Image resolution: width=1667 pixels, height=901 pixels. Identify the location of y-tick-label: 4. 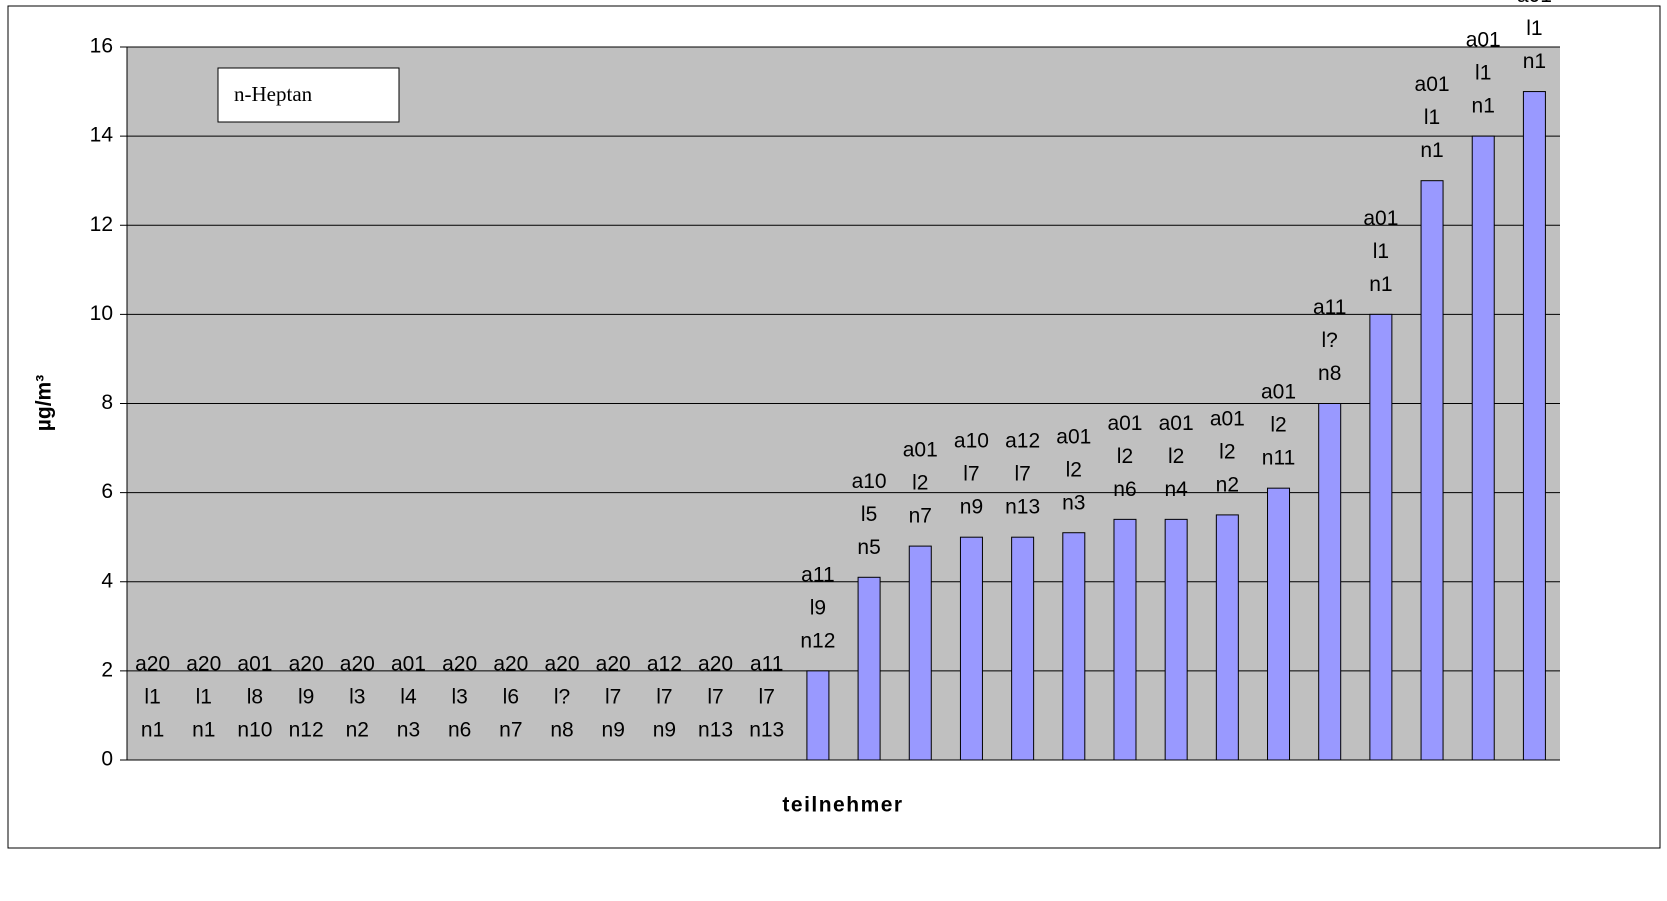
(107, 580).